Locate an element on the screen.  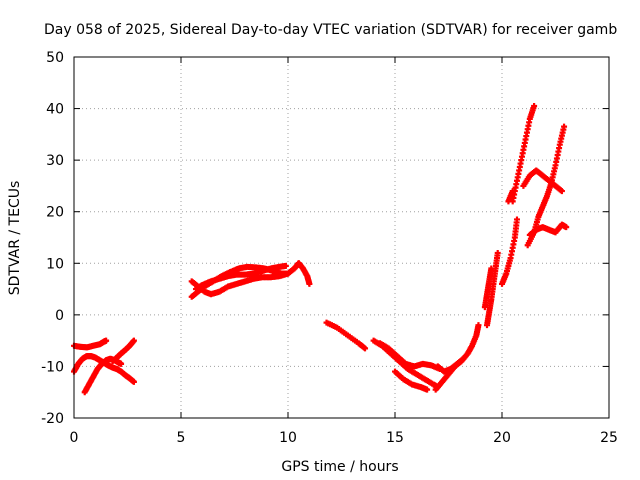
x-tick-label: 10 is located at coordinates (288, 438).